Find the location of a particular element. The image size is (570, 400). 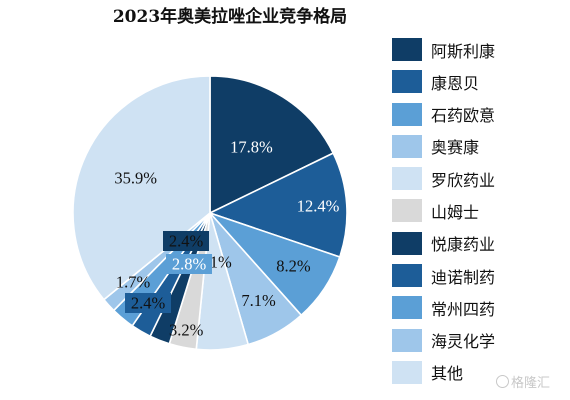

pie-slice-阿斯利康 is located at coordinates (272, 145).